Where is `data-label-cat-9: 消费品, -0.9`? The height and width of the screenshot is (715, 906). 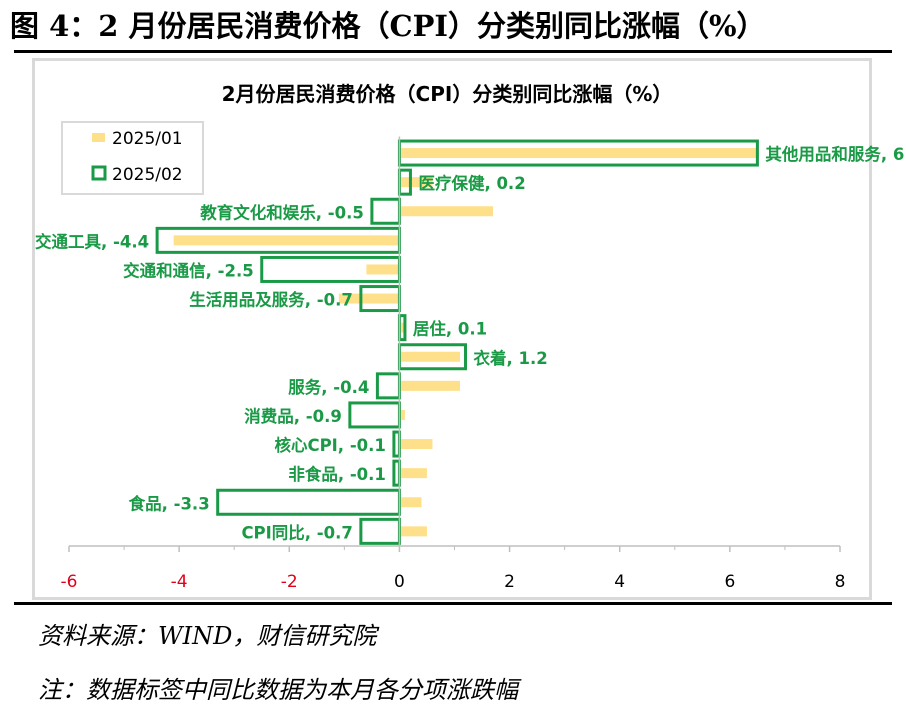 data-label-cat-9: 消费品, -0.9 is located at coordinates (293, 416).